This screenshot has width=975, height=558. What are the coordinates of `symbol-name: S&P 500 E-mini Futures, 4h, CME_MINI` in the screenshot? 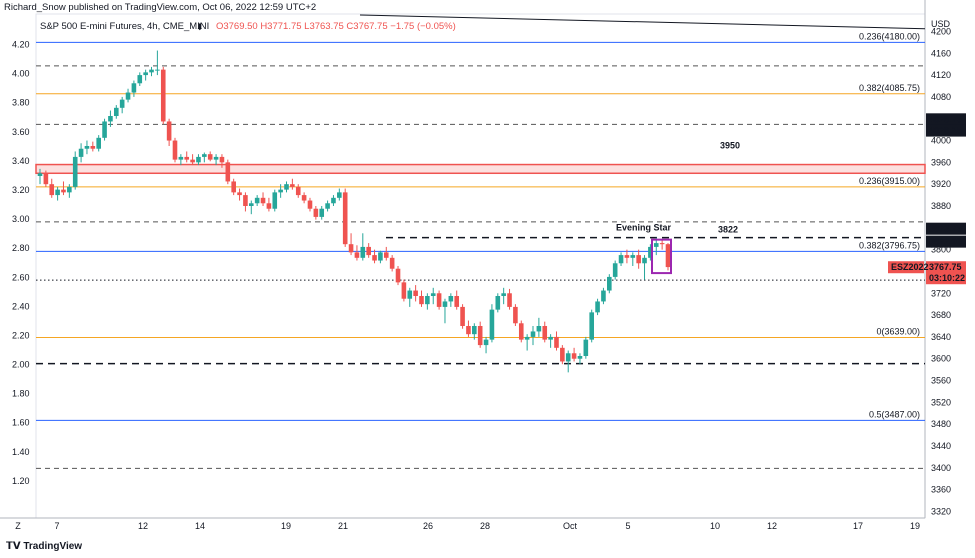 It's located at (125, 26).